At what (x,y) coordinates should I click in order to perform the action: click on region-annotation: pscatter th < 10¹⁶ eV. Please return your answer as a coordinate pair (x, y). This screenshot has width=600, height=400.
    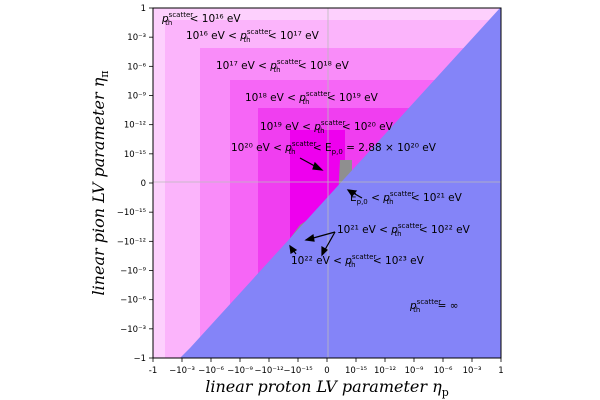
    Looking at the image, I should click on (201, 19).